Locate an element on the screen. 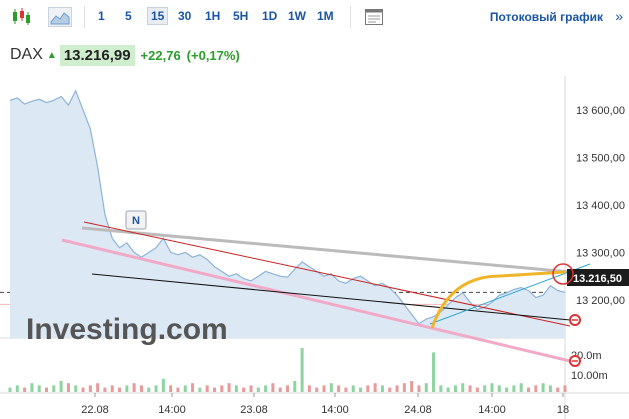  resistance-trendline is located at coordinates (326, 250).